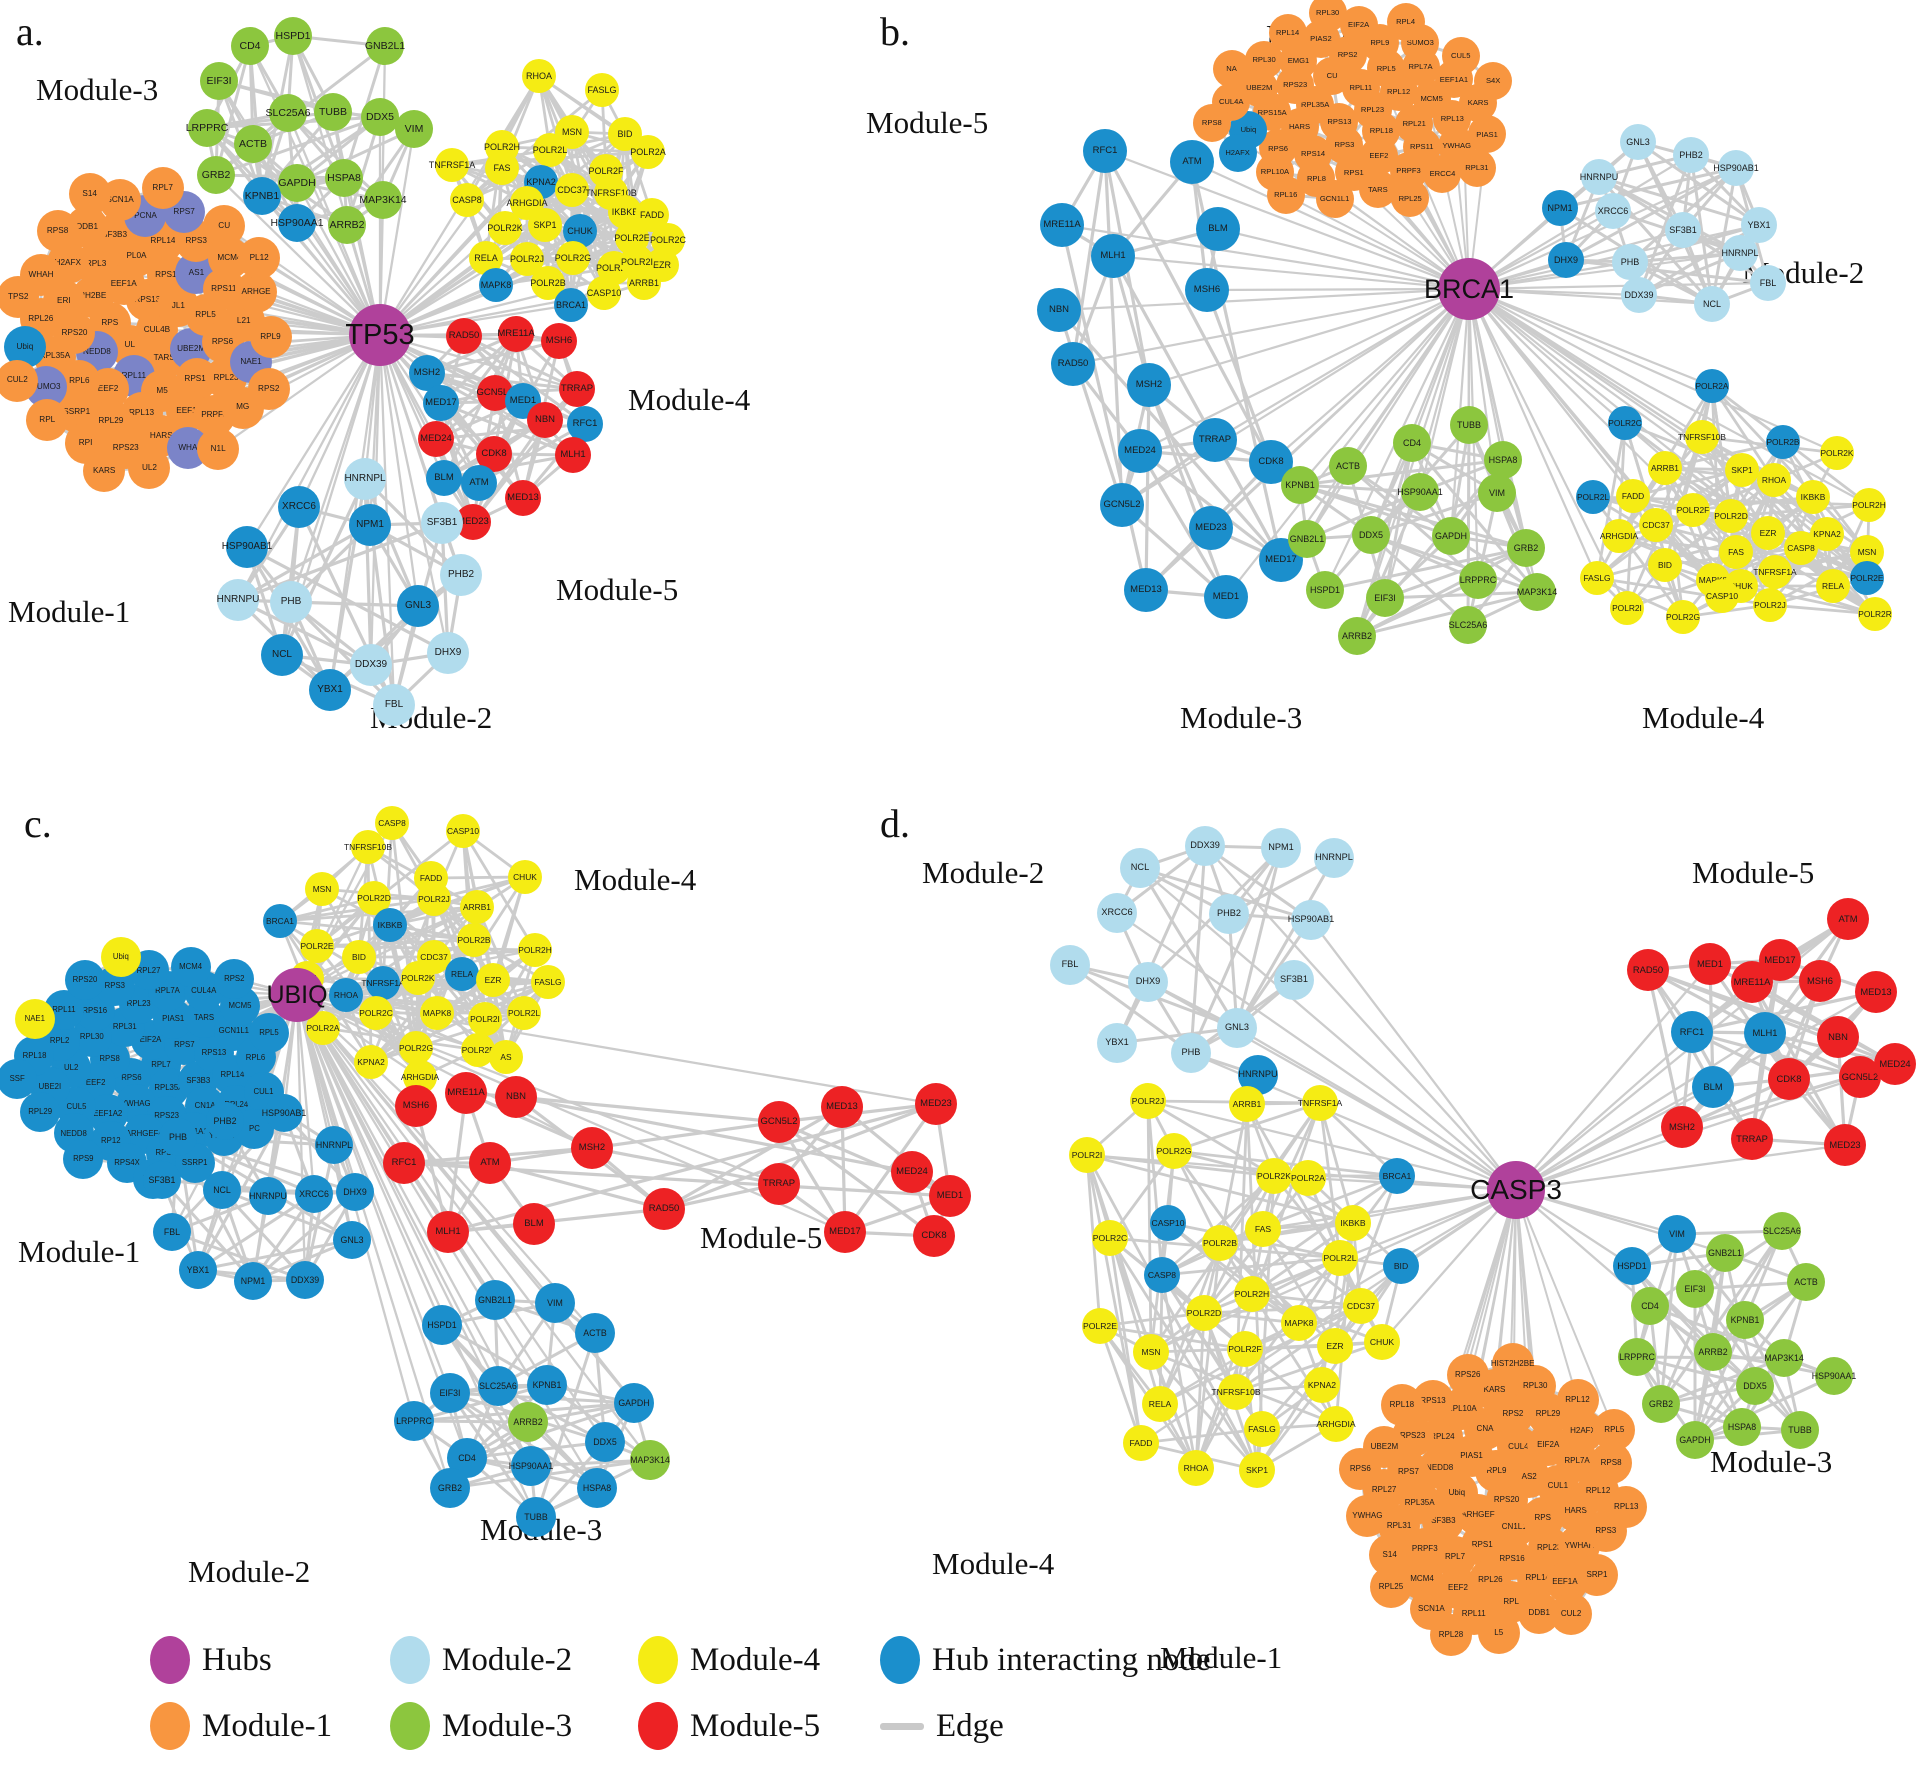  Describe the element at coordinates (1775, 572) in the screenshot. I see `network-node-tnfrsf1a: TNFRSF1A` at that location.